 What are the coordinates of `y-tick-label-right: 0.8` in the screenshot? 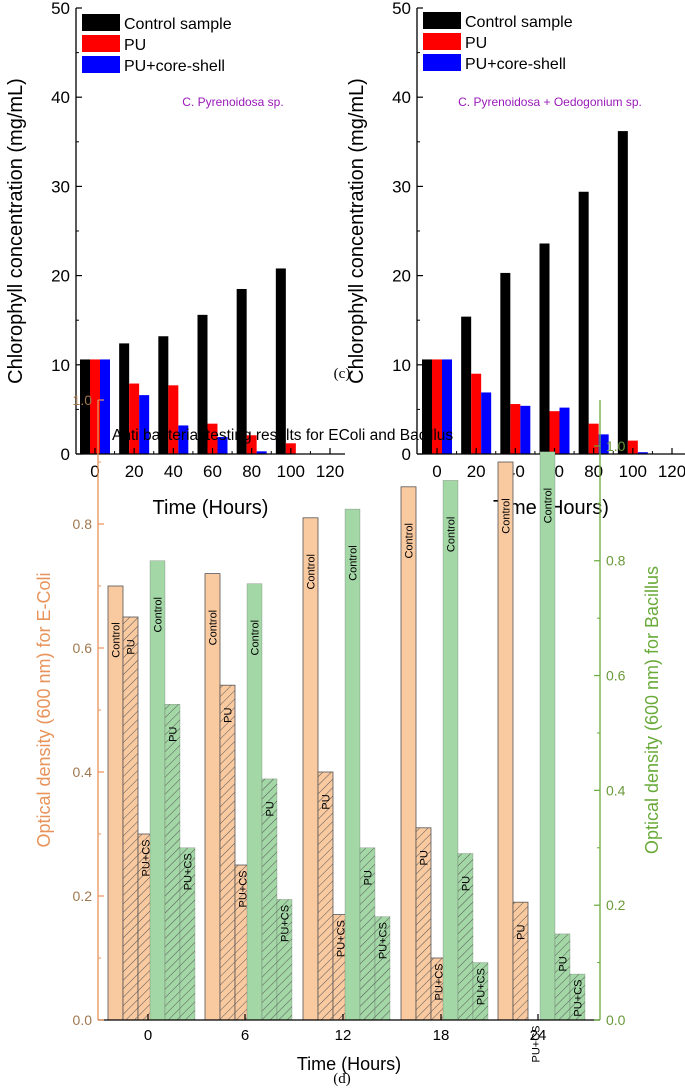 It's located at (616, 561).